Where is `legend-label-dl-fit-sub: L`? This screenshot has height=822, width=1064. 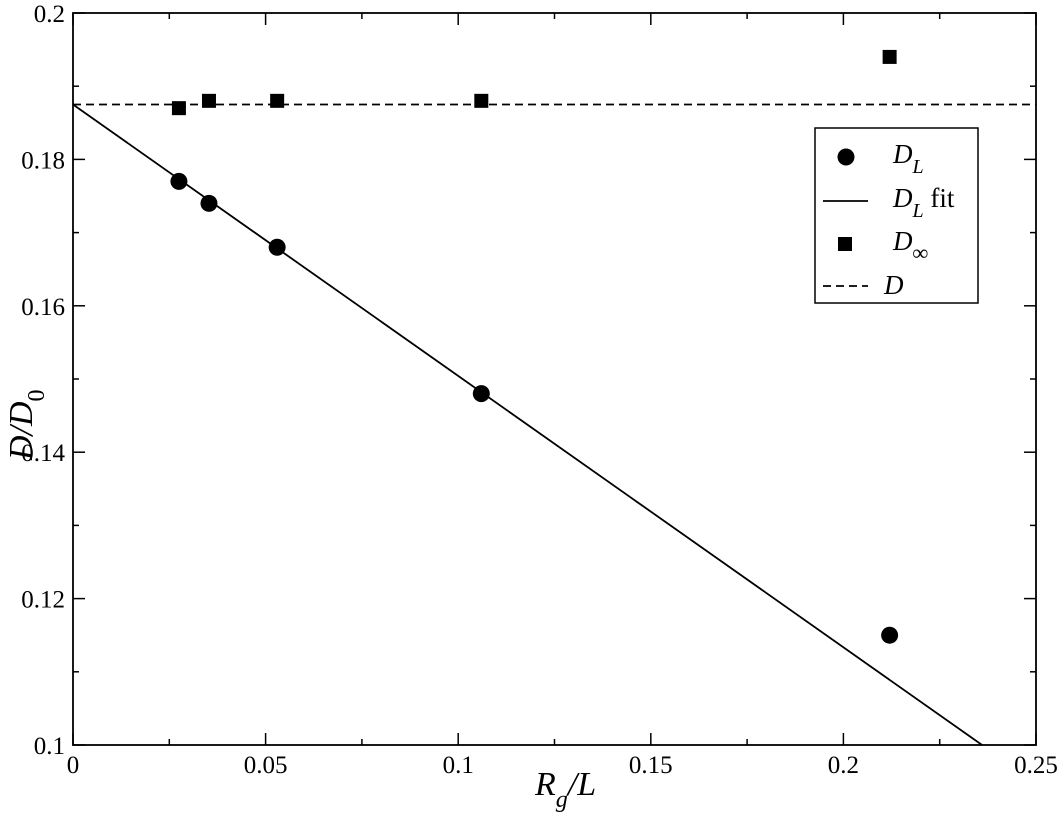 legend-label-dl-fit-sub: L is located at coordinates (918, 211).